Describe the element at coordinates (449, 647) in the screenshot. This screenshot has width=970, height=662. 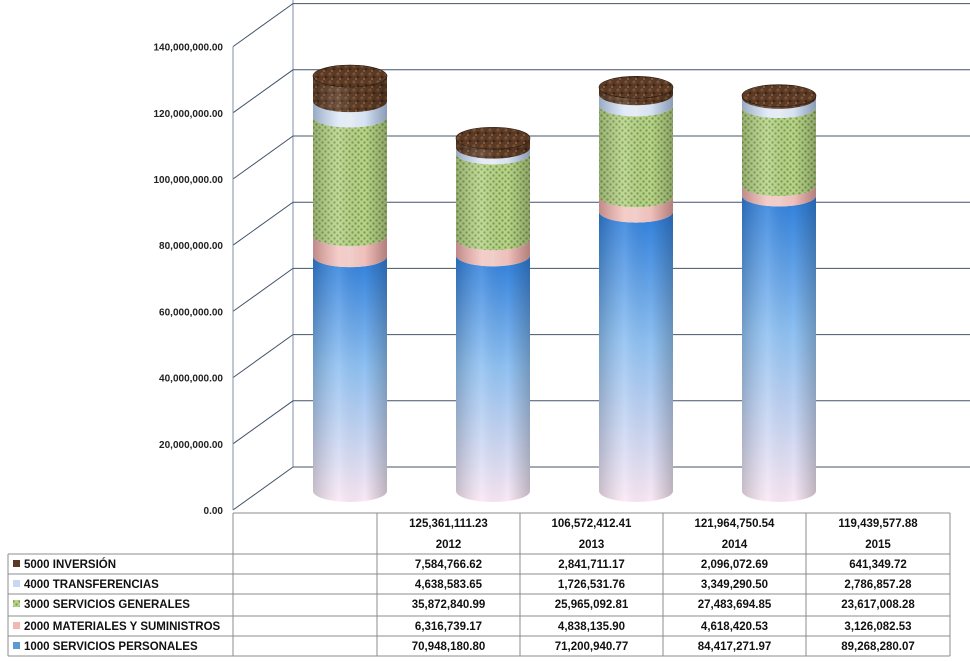
I see `cell-value: 70,948,180.80` at that location.